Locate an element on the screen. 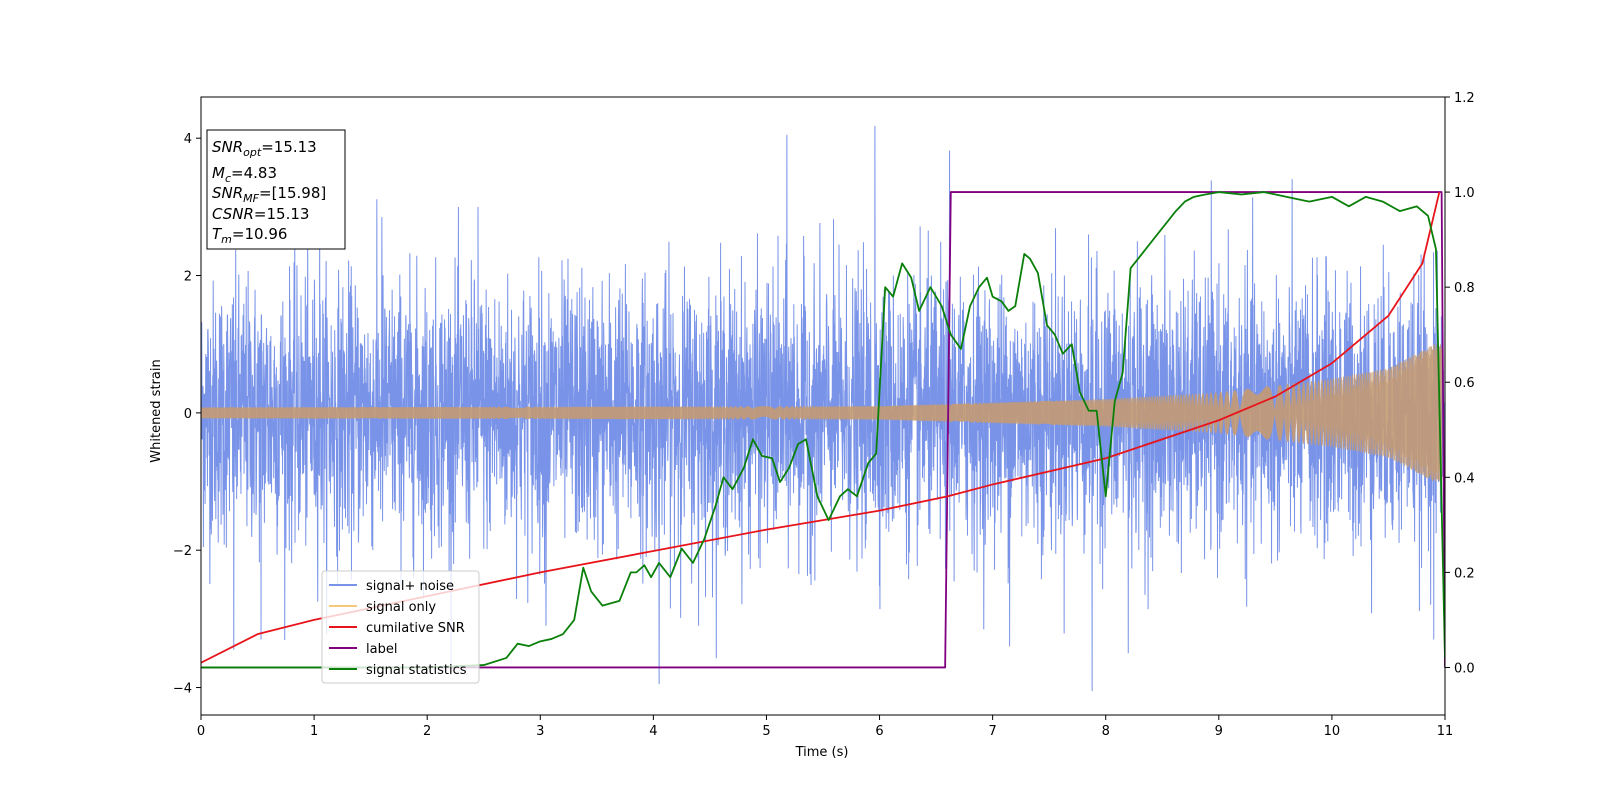  legend-frame is located at coordinates (400, 627).